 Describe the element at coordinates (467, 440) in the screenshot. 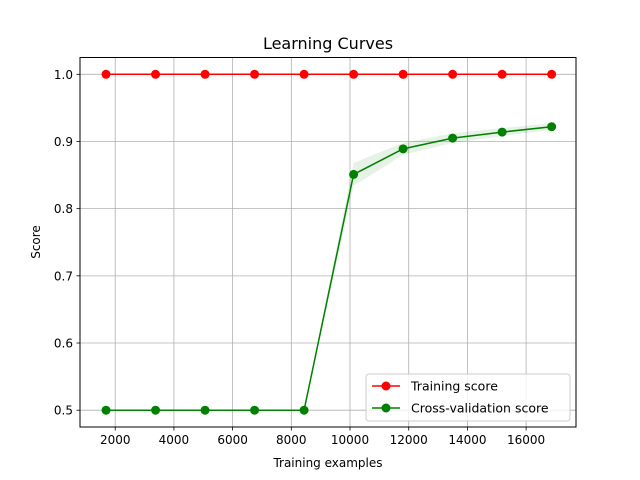

I see `x-tick-label: 14000` at that location.